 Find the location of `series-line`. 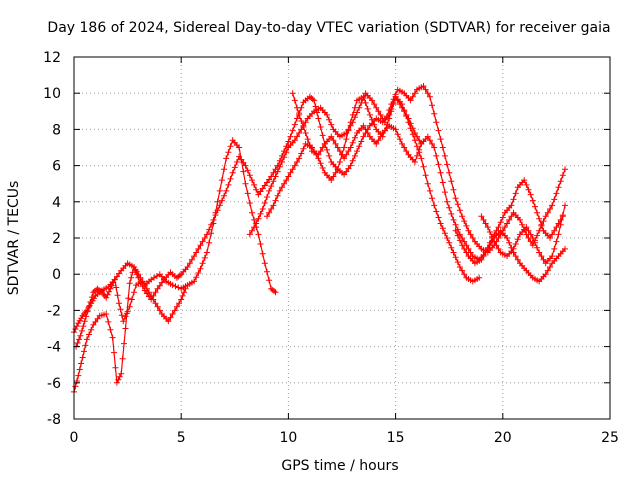

series-line is located at coordinates (523, 234).